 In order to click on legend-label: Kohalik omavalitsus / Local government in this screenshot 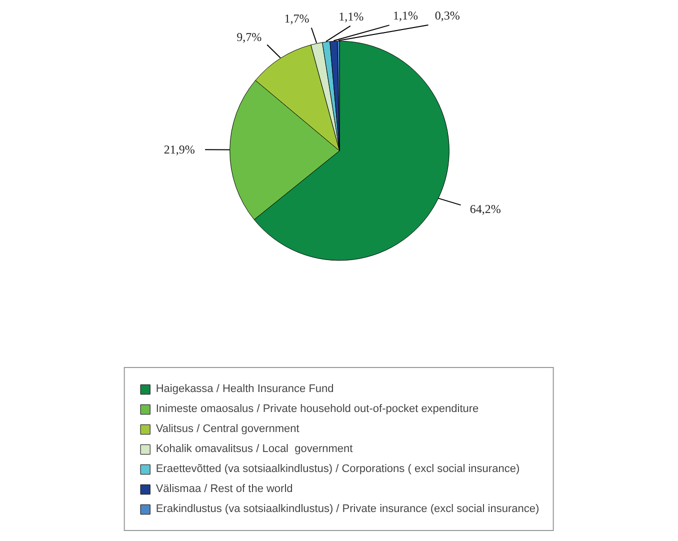, I will do `click(254, 449)`.